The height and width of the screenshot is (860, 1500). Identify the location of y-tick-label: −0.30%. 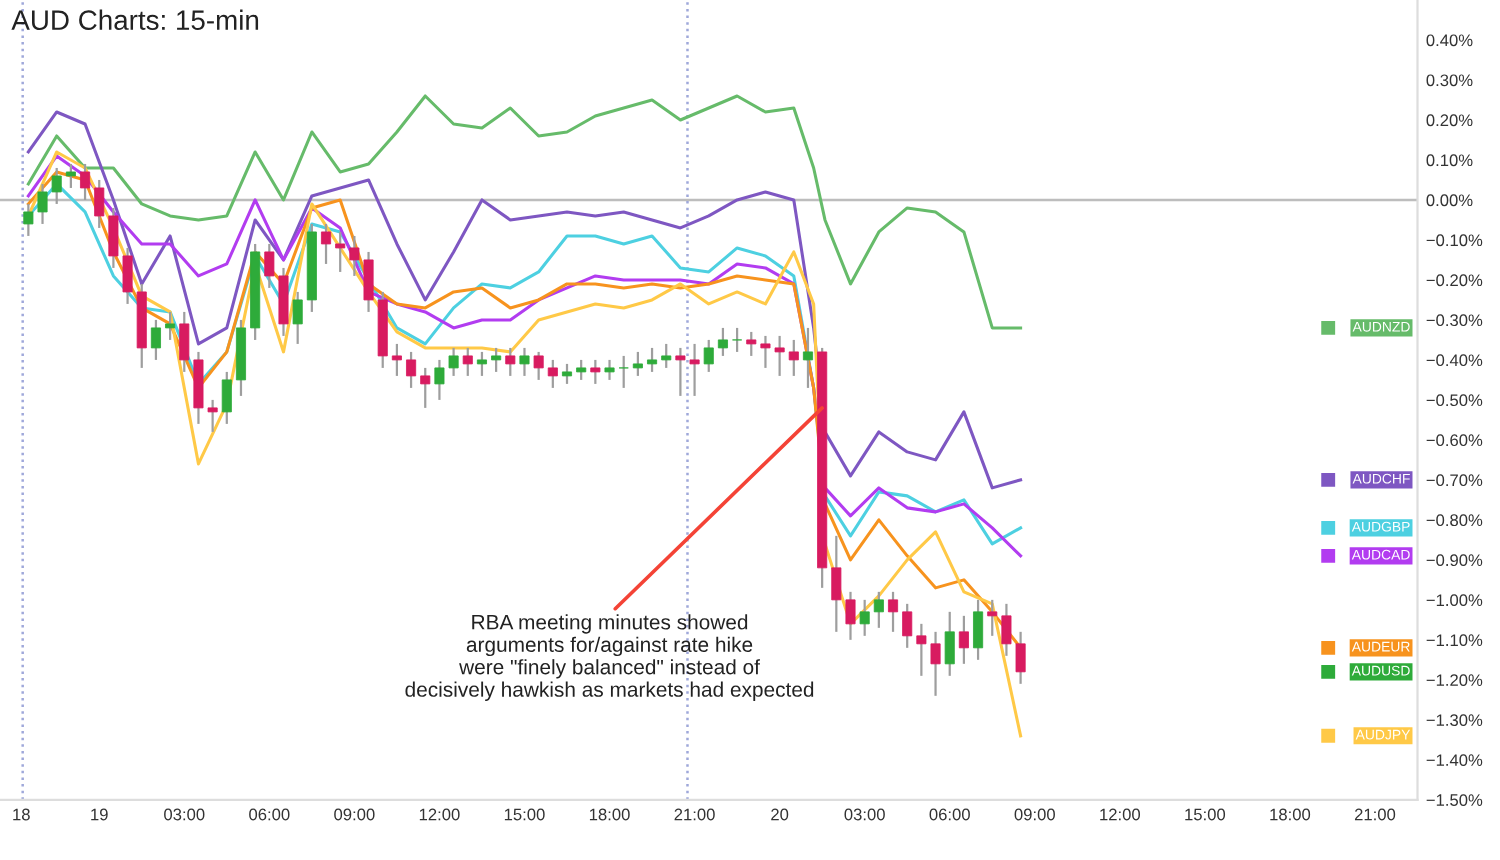
(1454, 320).